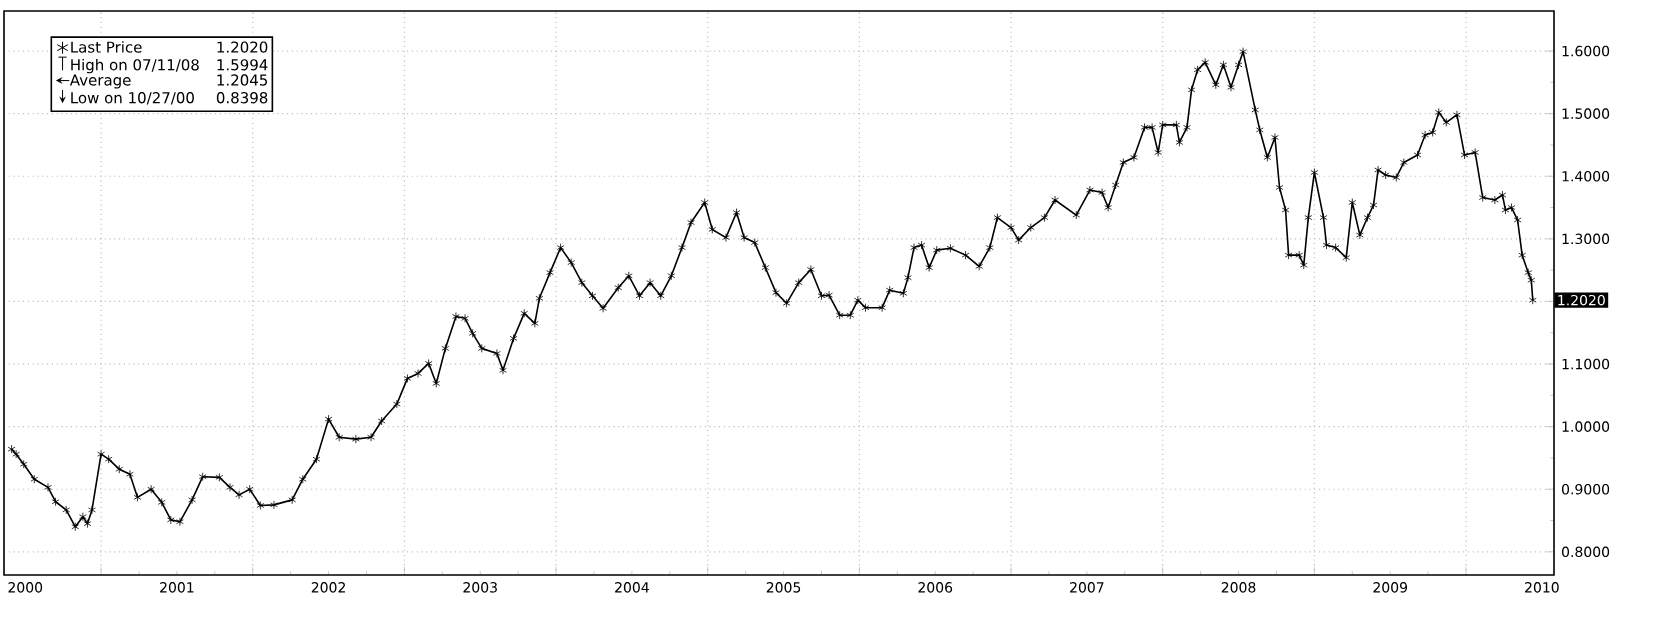 Image resolution: width=1654 pixels, height=619 pixels. I want to click on y-tick-label: 1.3000, so click(1586, 239).